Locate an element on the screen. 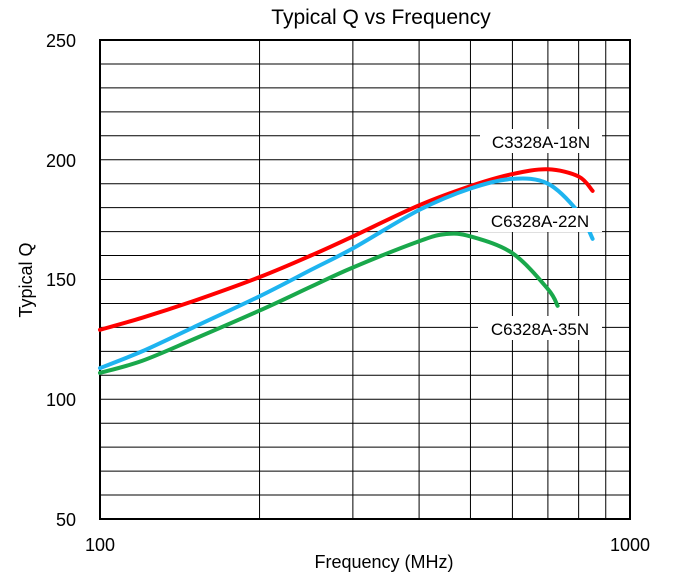 Image resolution: width=680 pixels, height=576 pixels. x-axis-label: Frequency (MHz) is located at coordinates (383, 562).